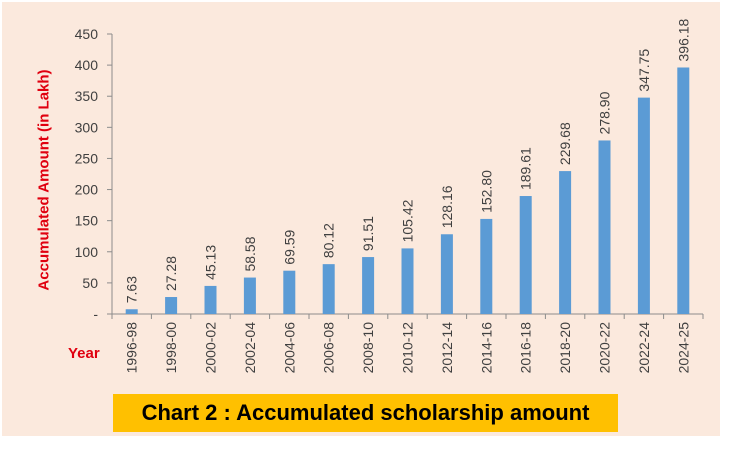 This screenshot has width=730, height=449. What do you see at coordinates (526, 348) in the screenshot?
I see `x-tick-label: 2016-18` at bounding box center [526, 348].